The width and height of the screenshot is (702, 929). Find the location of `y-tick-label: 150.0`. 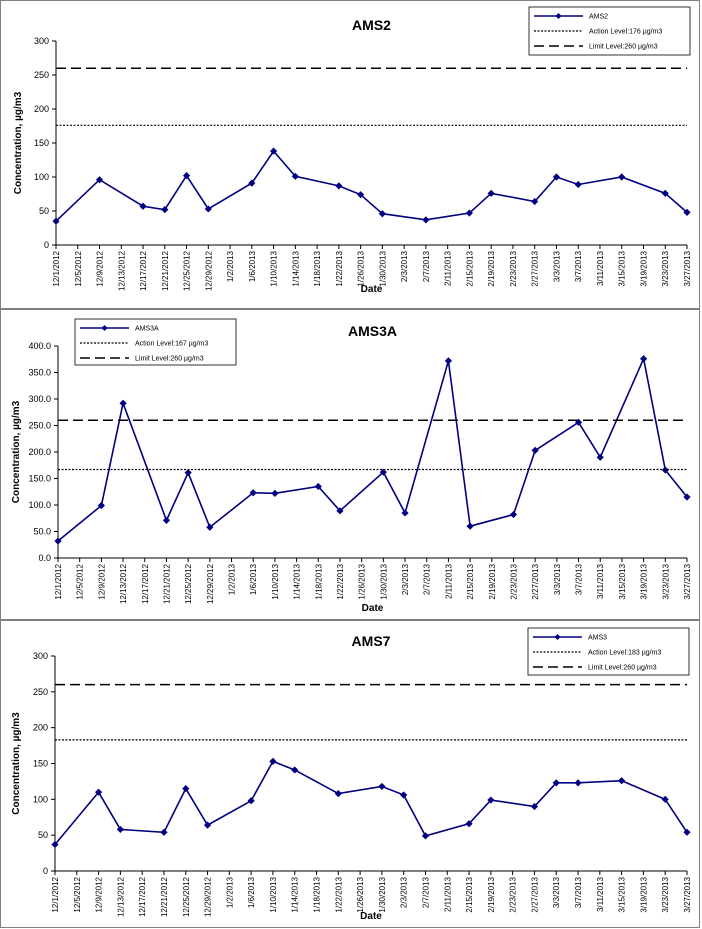

y-tick-label: 150.0 is located at coordinates (39, 479).